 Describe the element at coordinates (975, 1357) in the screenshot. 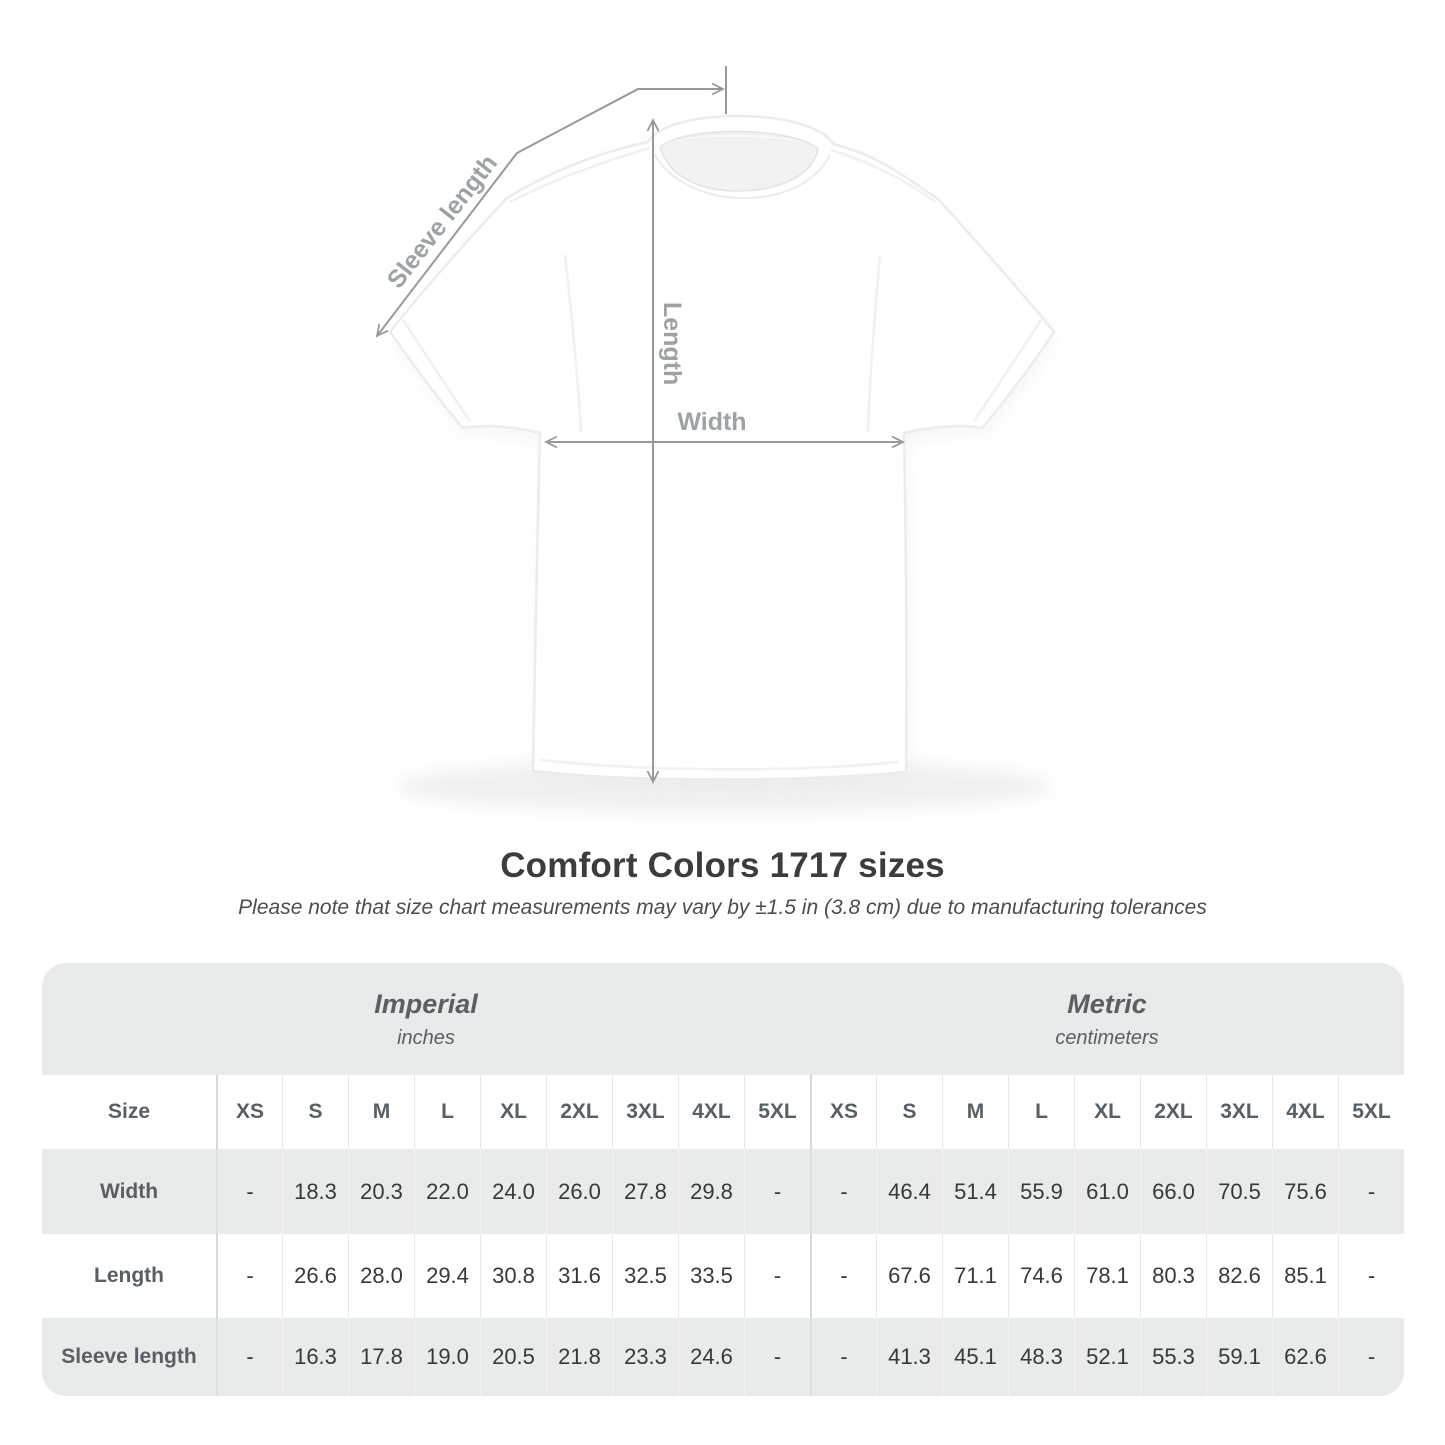

I see `cell-sleeve-length-metric-m: 45.1` at that location.